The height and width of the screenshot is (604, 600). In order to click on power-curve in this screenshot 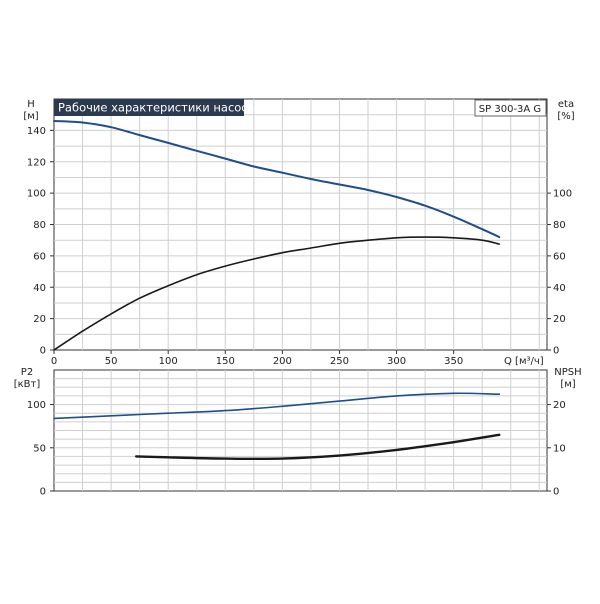, I will do `click(277, 406)`.